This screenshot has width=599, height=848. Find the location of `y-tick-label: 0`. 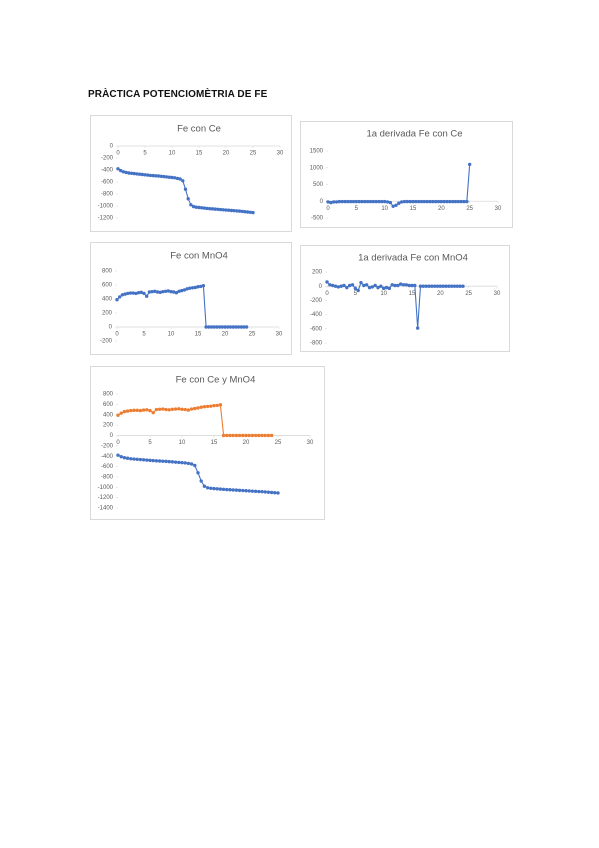

y-tick-label: 0 is located at coordinates (322, 202).